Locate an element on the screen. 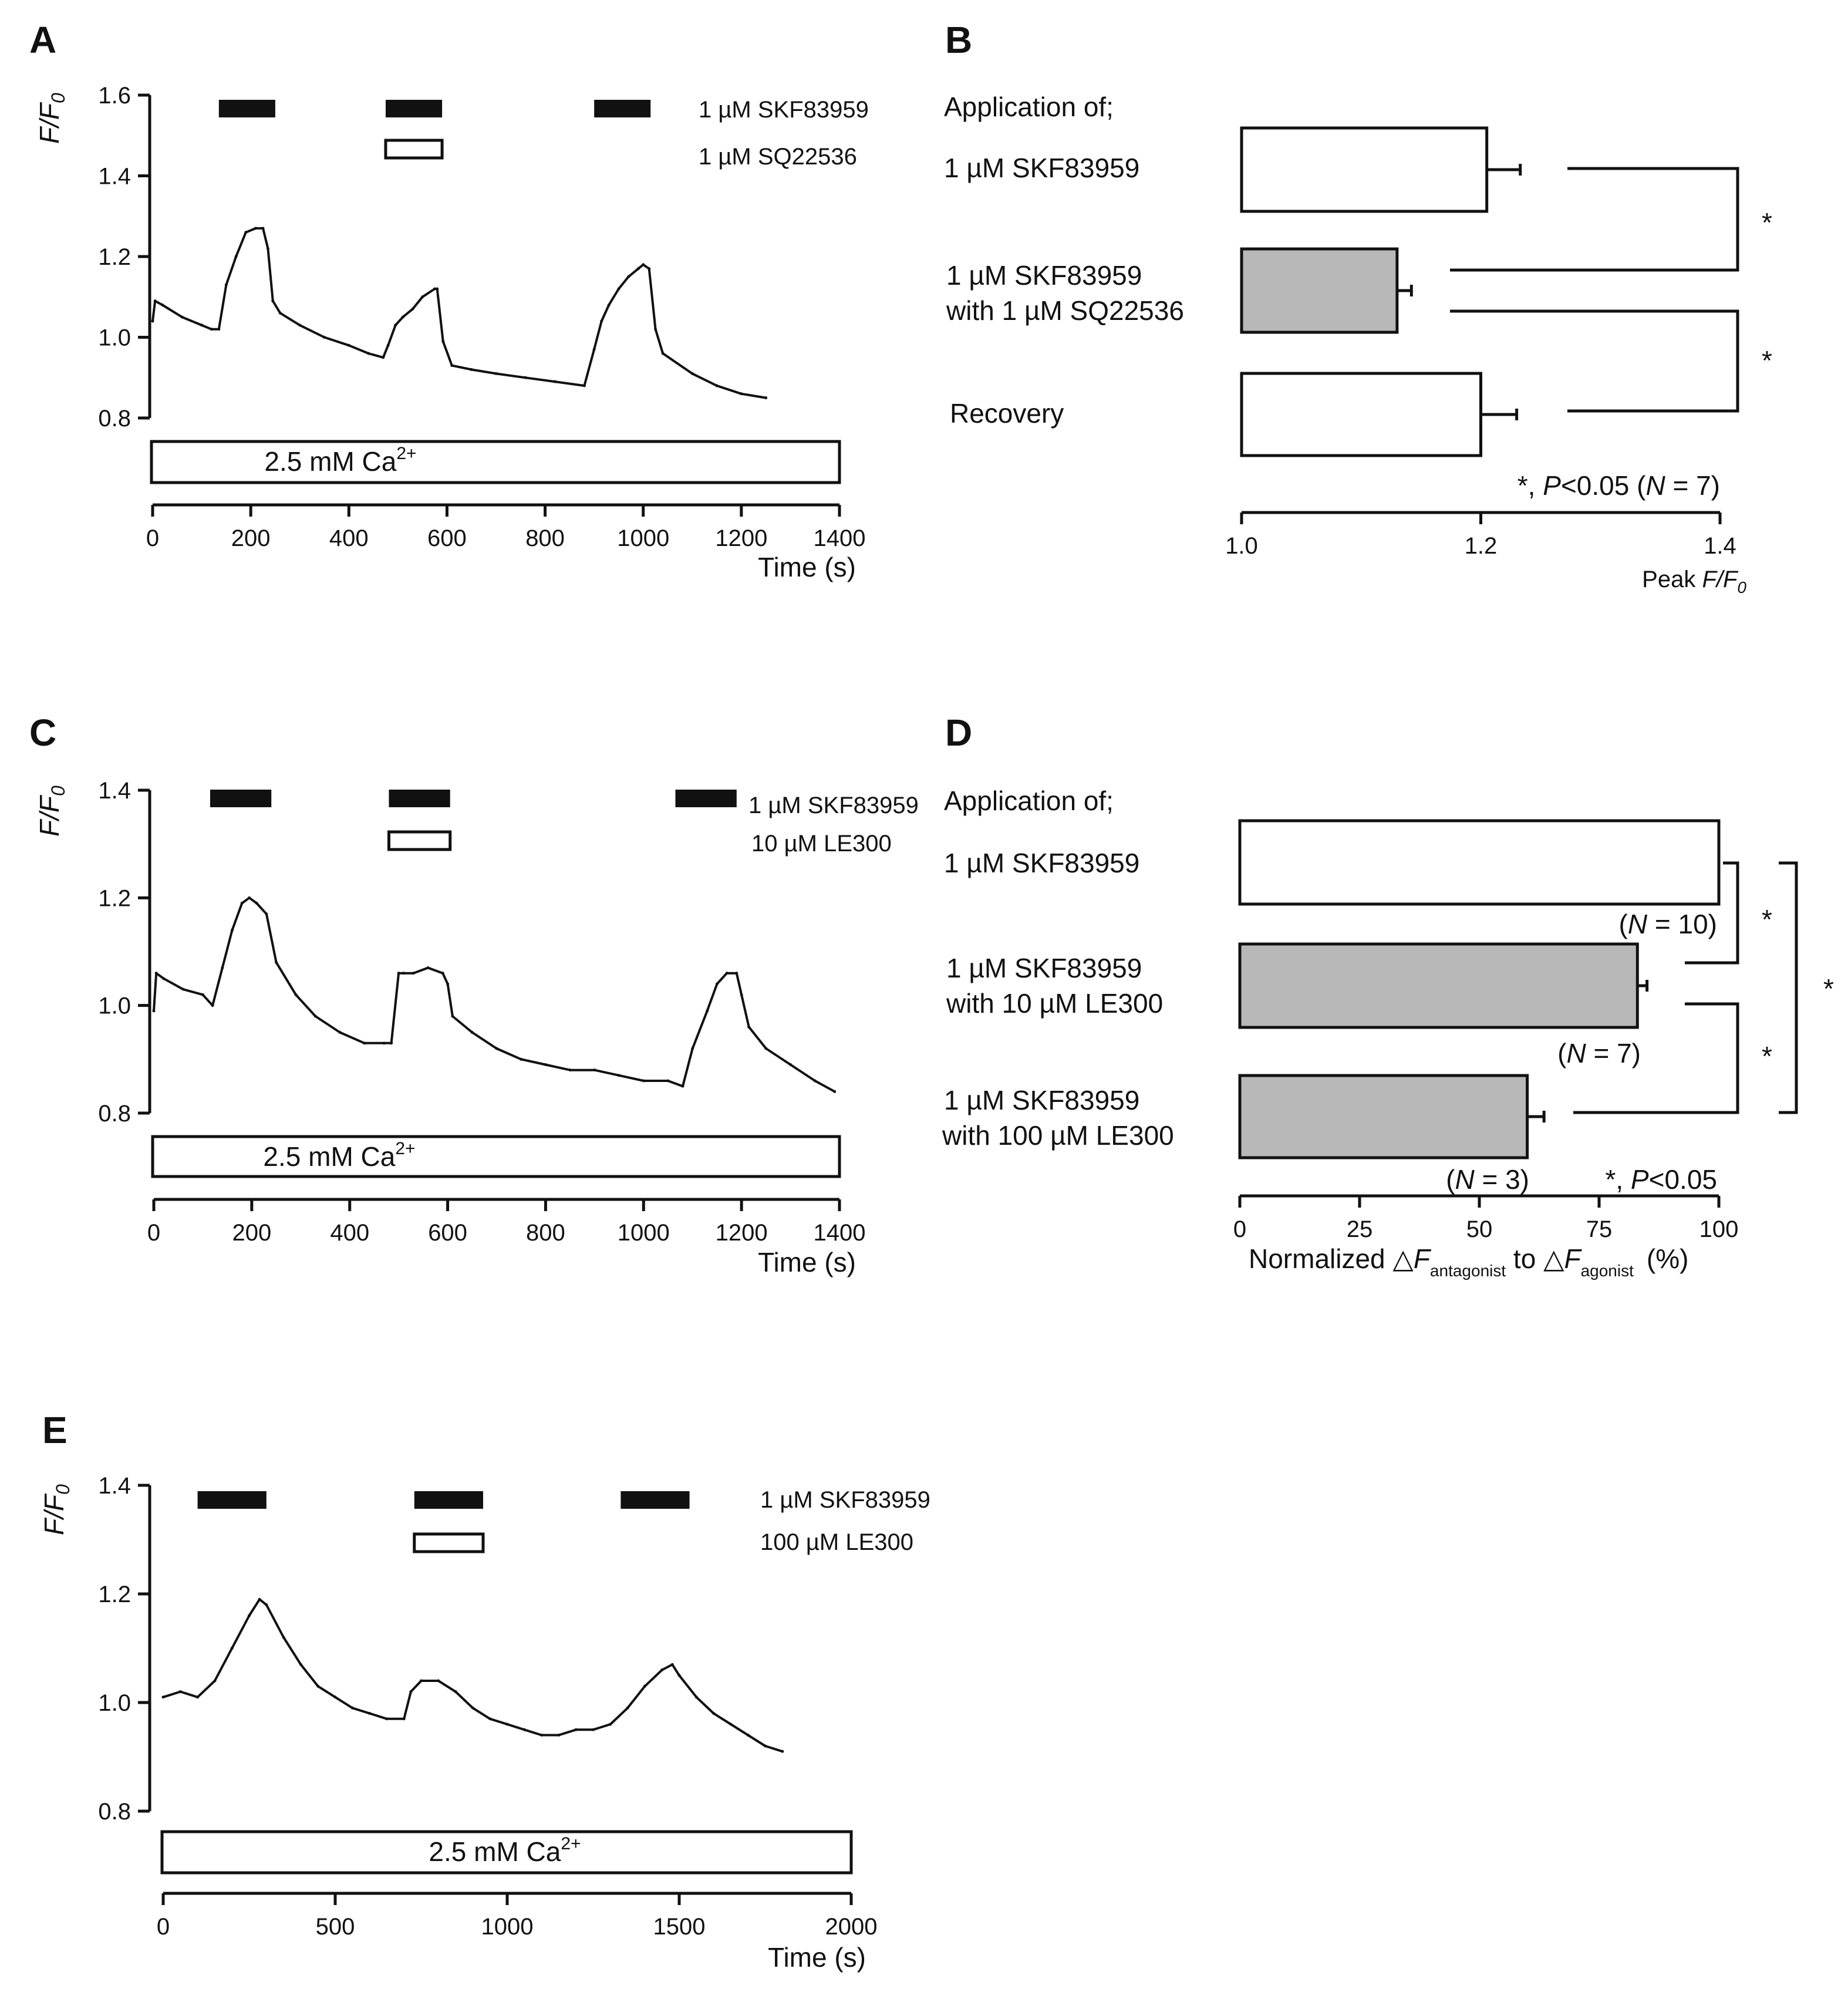 The height and width of the screenshot is (1999, 1848). panel-c-ylabel: F/F0 is located at coordinates (51, 812).